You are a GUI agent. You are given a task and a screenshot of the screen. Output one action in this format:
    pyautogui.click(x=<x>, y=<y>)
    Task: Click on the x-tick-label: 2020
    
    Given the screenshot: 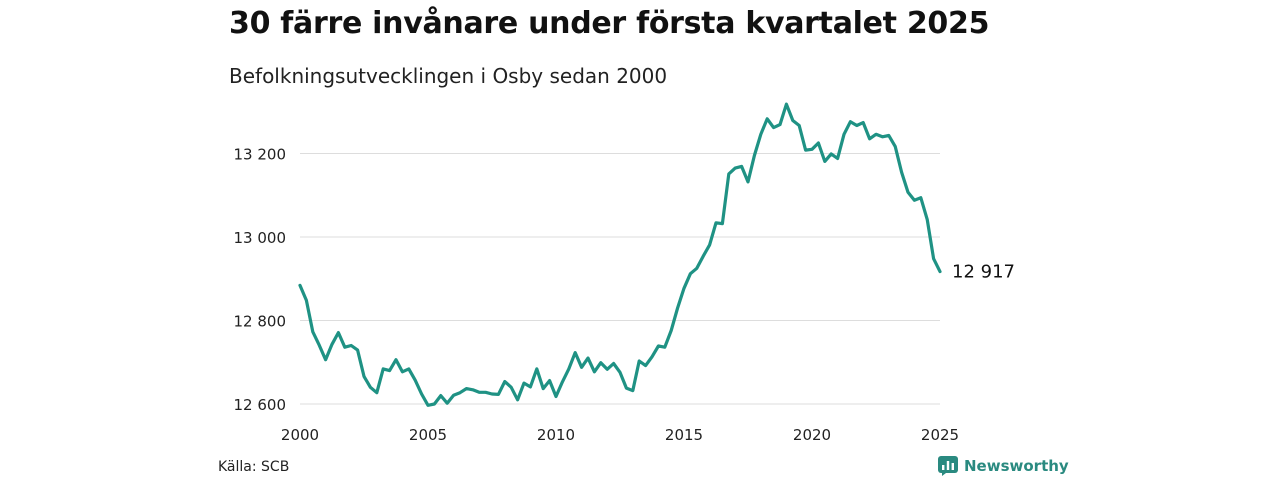 What is the action you would take?
    pyautogui.click(x=812, y=435)
    